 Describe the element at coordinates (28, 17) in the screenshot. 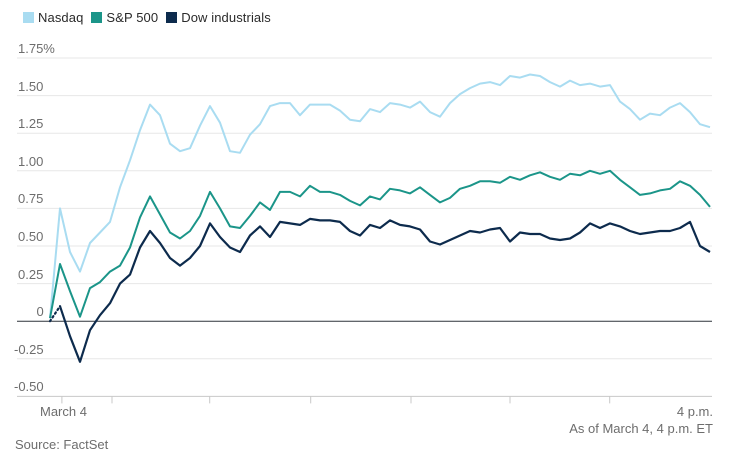

I see `nasdaq-swatch-icon` at that location.